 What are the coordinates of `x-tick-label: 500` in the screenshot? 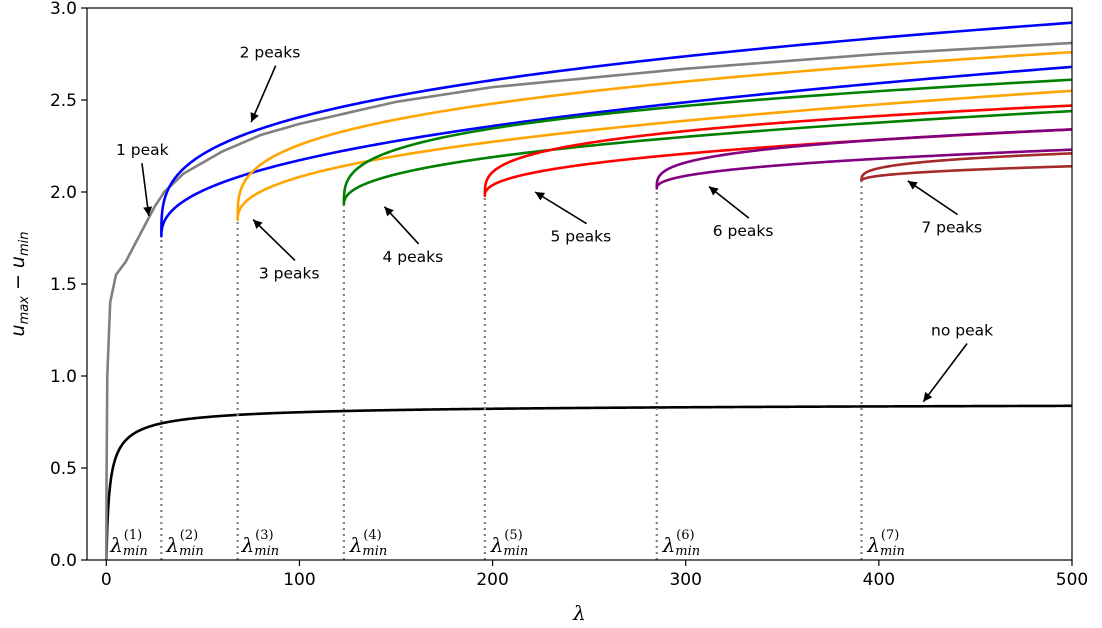 It's located at (1072, 580).